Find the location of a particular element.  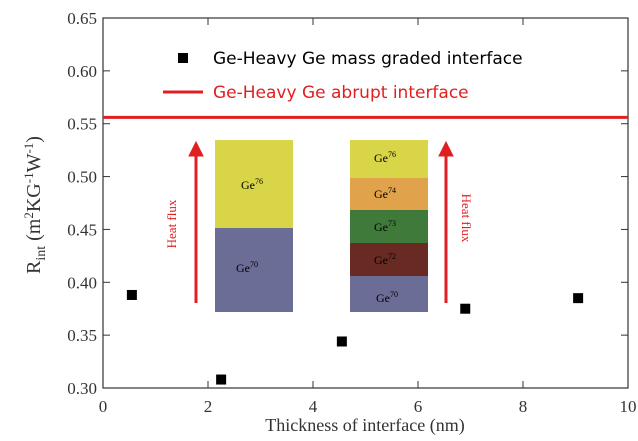

y-label-part: W is located at coordinates (34, 162).